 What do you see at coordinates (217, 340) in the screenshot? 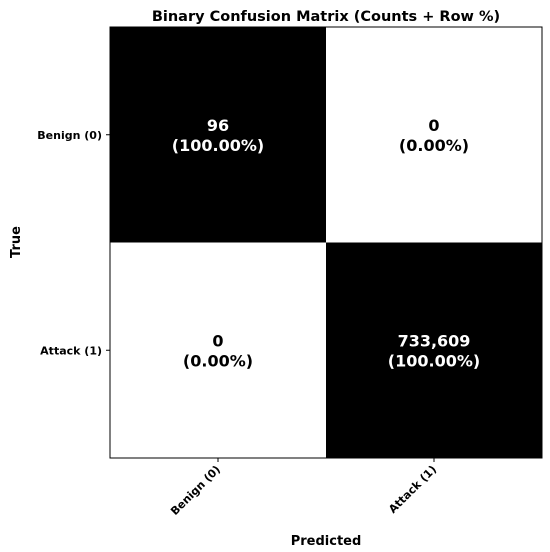
I see `cell-count-r1-c0: 0` at bounding box center [217, 340].